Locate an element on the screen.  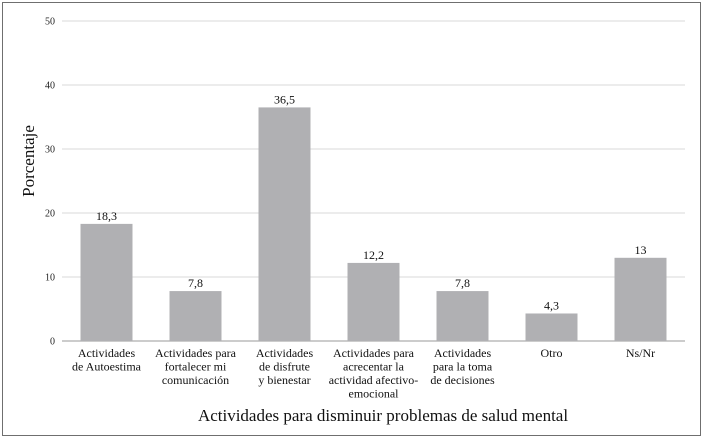
y-tick-label: 30 is located at coordinates (50, 150).